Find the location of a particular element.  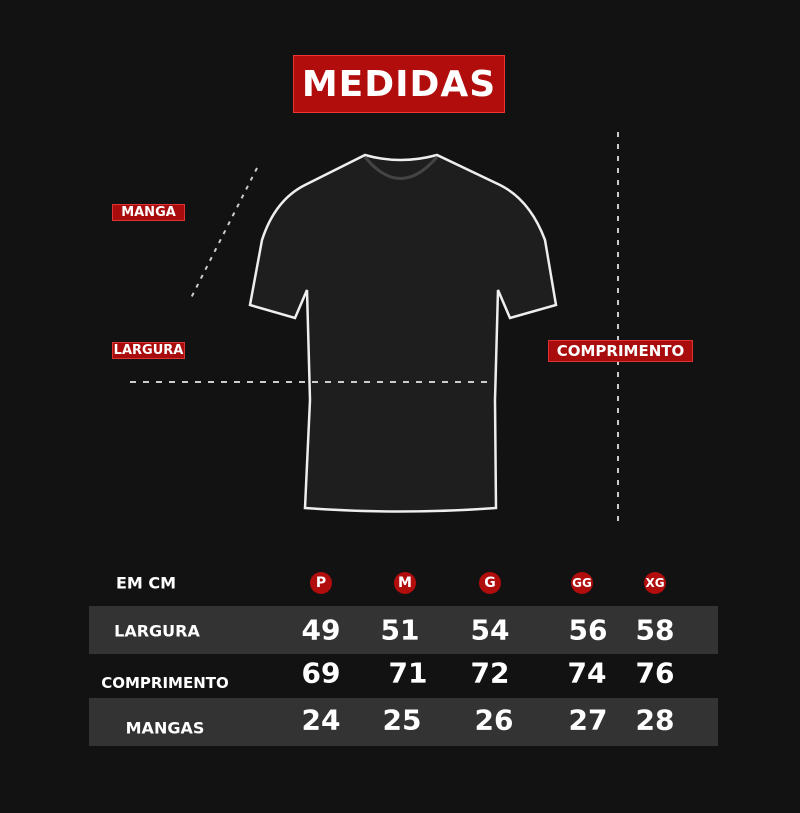

size-g: G is located at coordinates (490, 583).